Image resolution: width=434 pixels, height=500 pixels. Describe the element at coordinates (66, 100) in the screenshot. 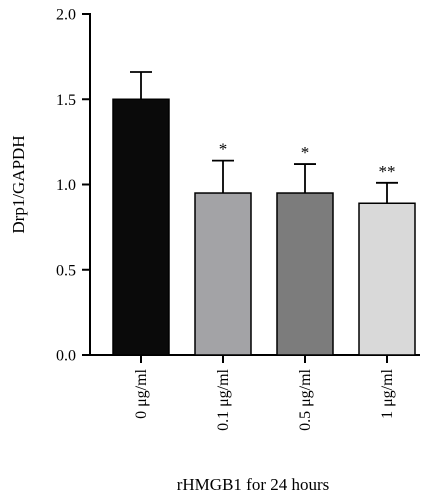

I see `y-tick-label: 1.5` at that location.